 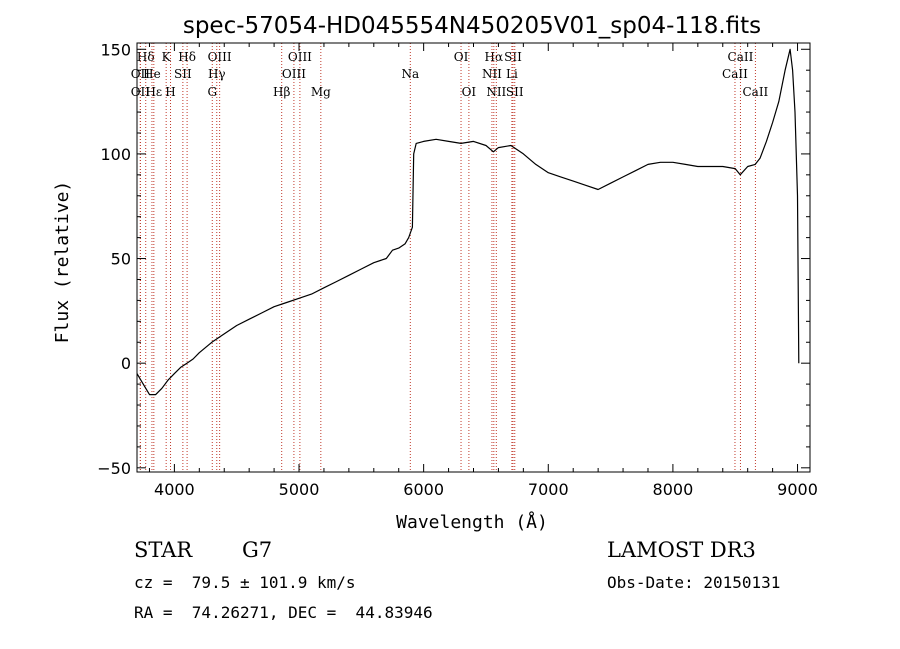 I want to click on y-tick-label-2: 50, so click(x=121, y=259).